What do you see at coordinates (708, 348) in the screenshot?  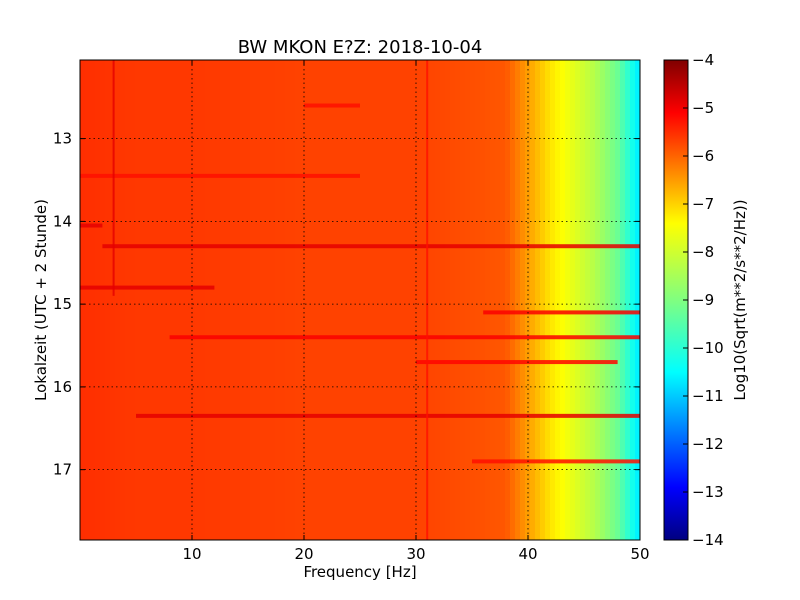 I see `colorbar-tick-label: −10` at bounding box center [708, 348].